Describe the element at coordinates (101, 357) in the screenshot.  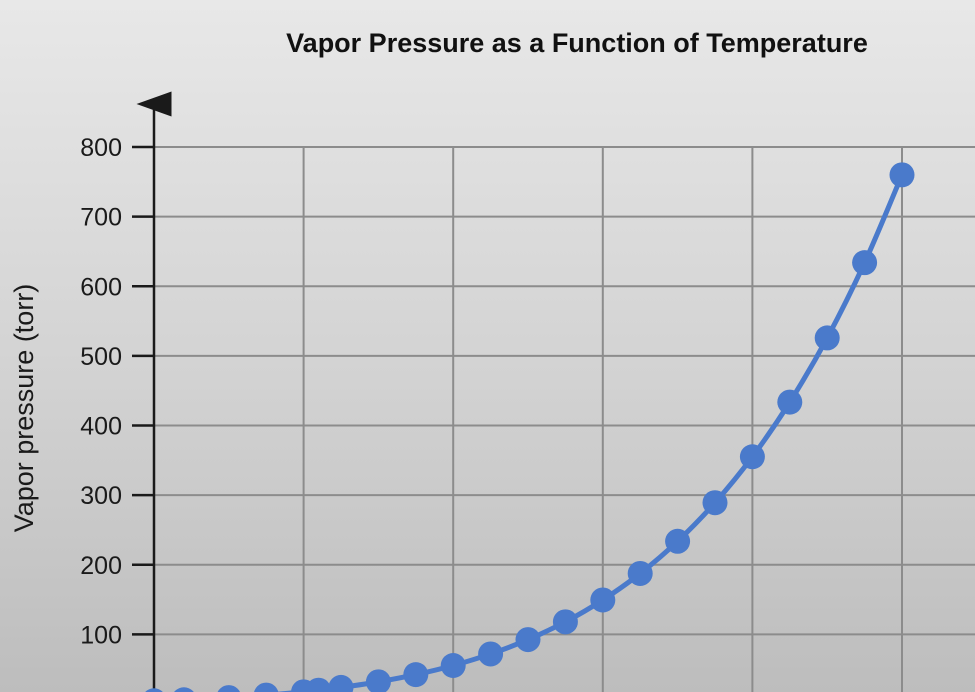
I see `y-tick-label: 500` at that location.